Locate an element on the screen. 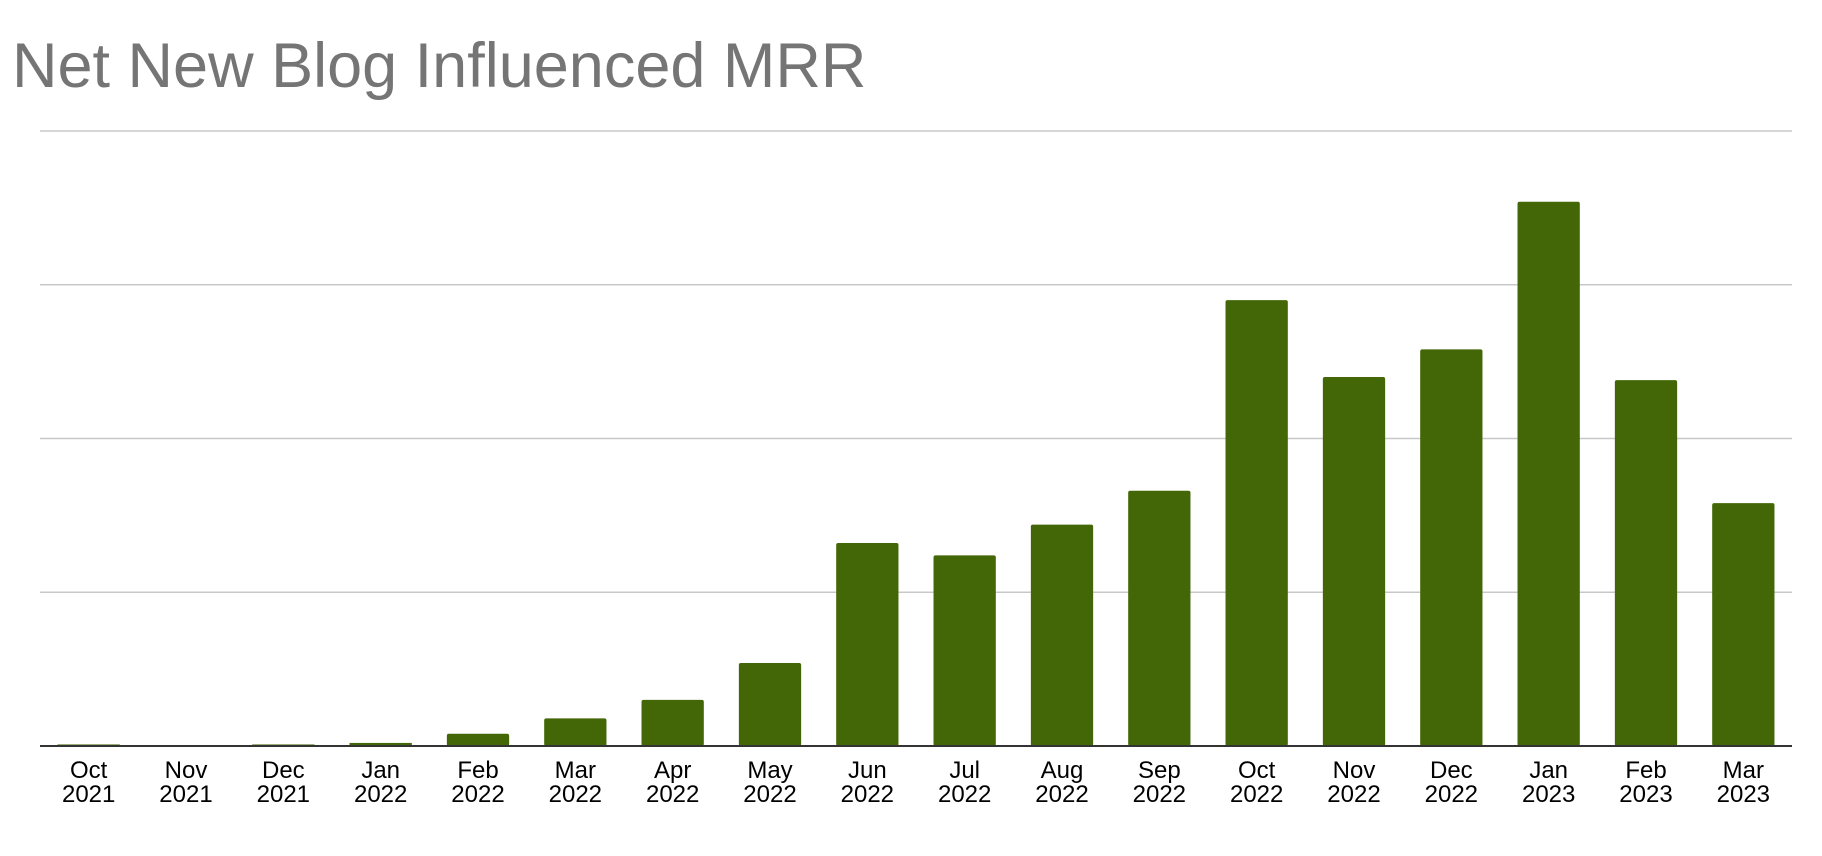 This screenshot has height=856, width=1822. bar-jul-2022 is located at coordinates (964, 650).